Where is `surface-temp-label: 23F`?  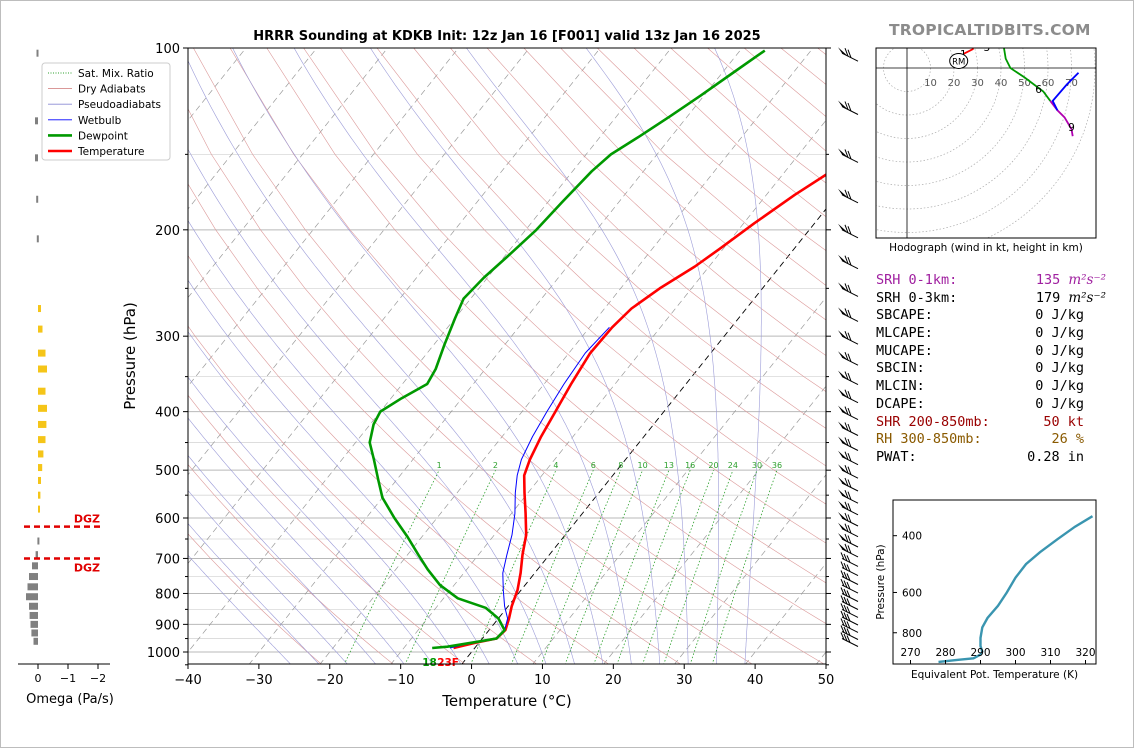 surface-temp-label: 23F is located at coordinates (448, 663).